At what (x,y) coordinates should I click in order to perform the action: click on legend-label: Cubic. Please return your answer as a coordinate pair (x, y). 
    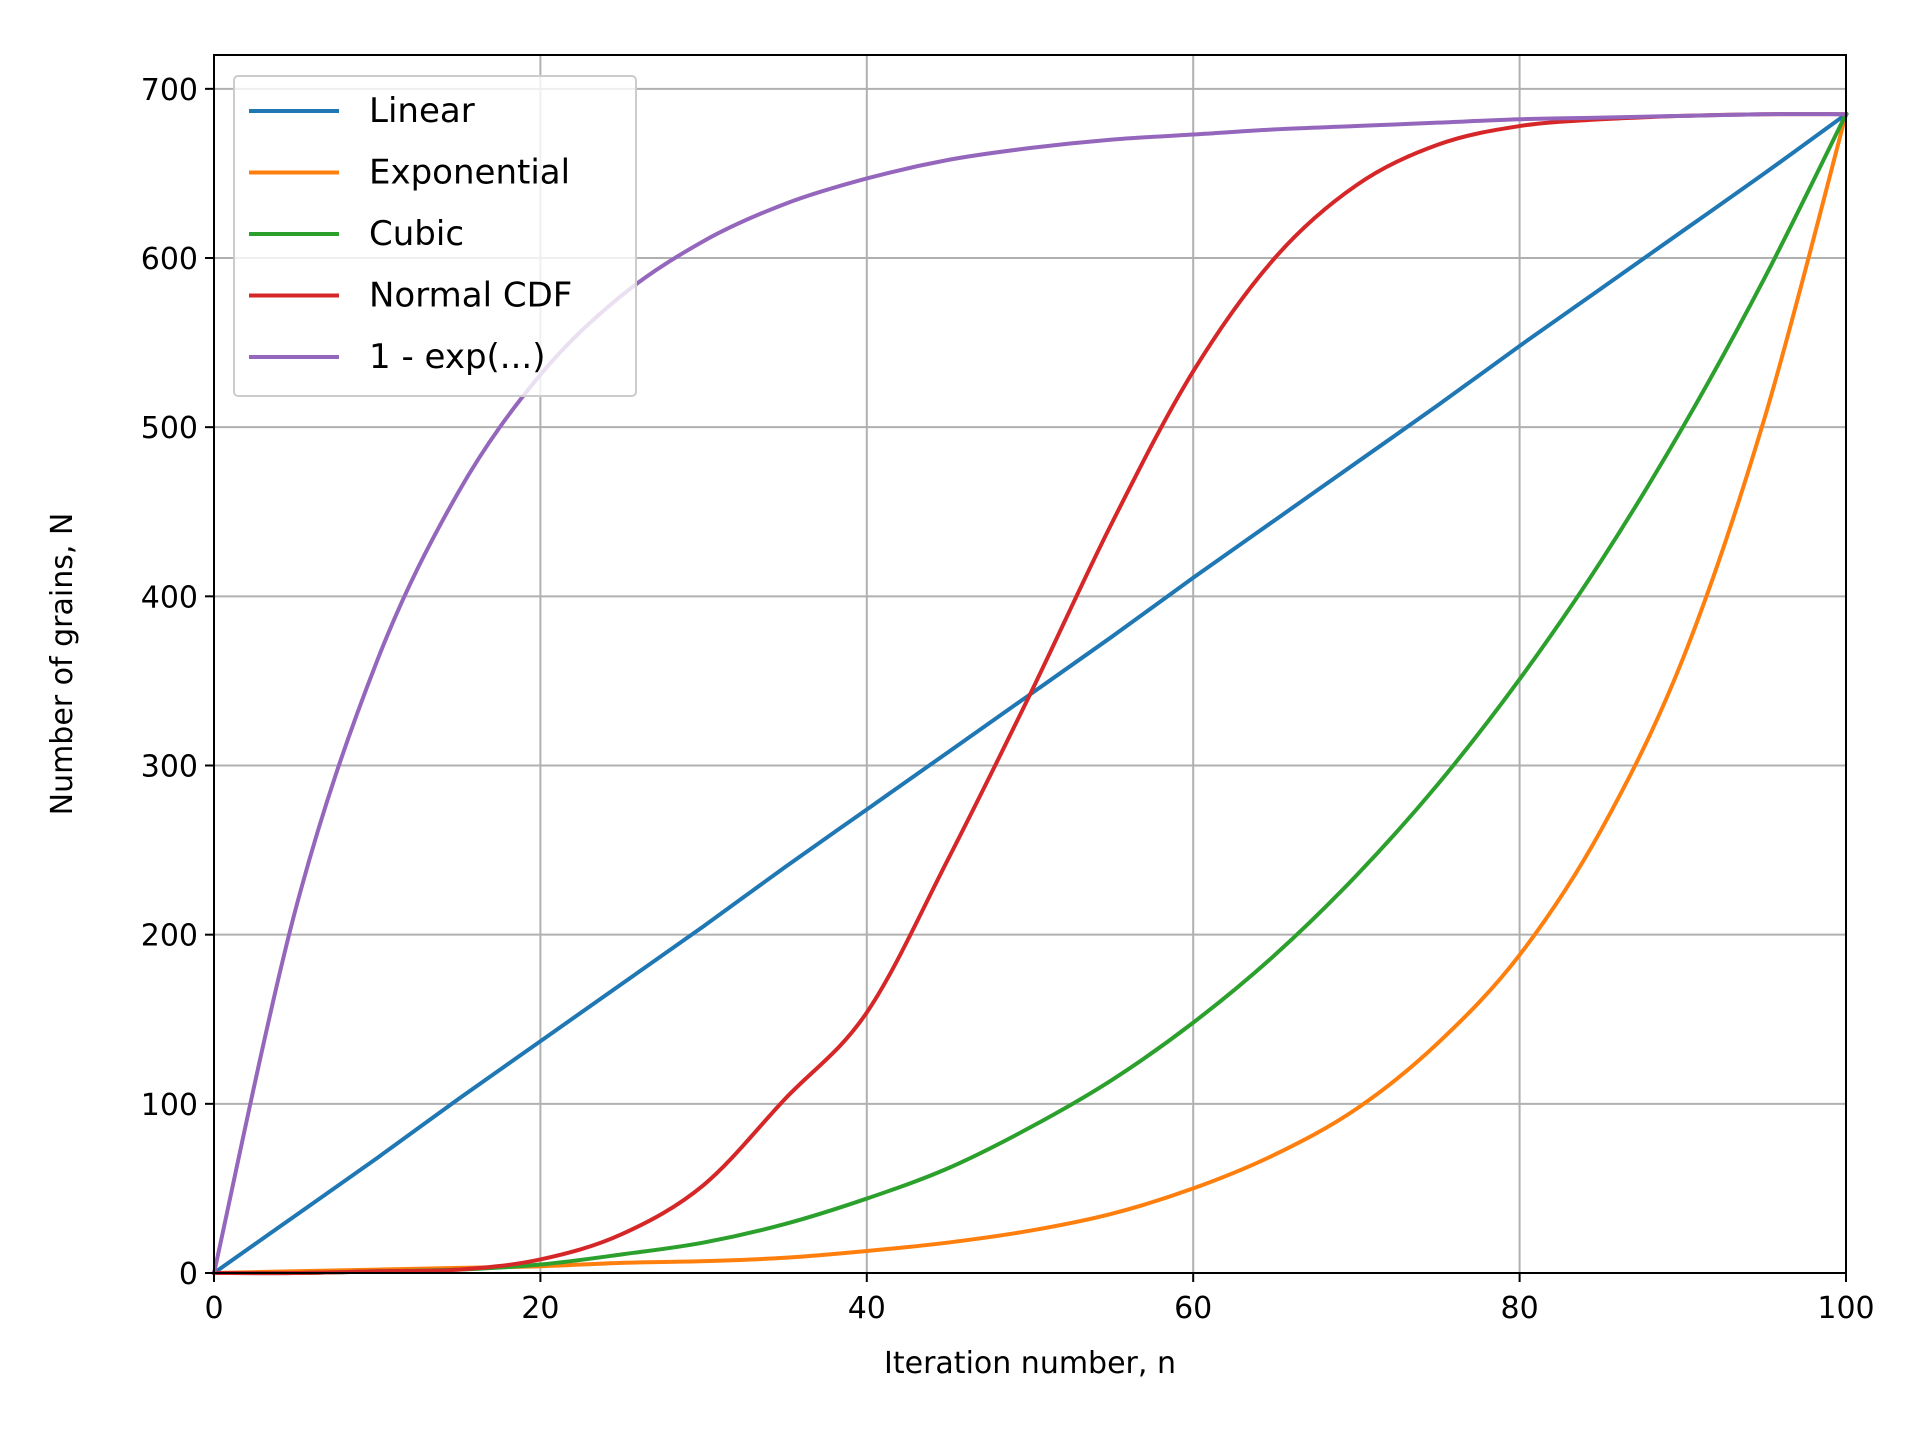
    Looking at the image, I should click on (416, 234).